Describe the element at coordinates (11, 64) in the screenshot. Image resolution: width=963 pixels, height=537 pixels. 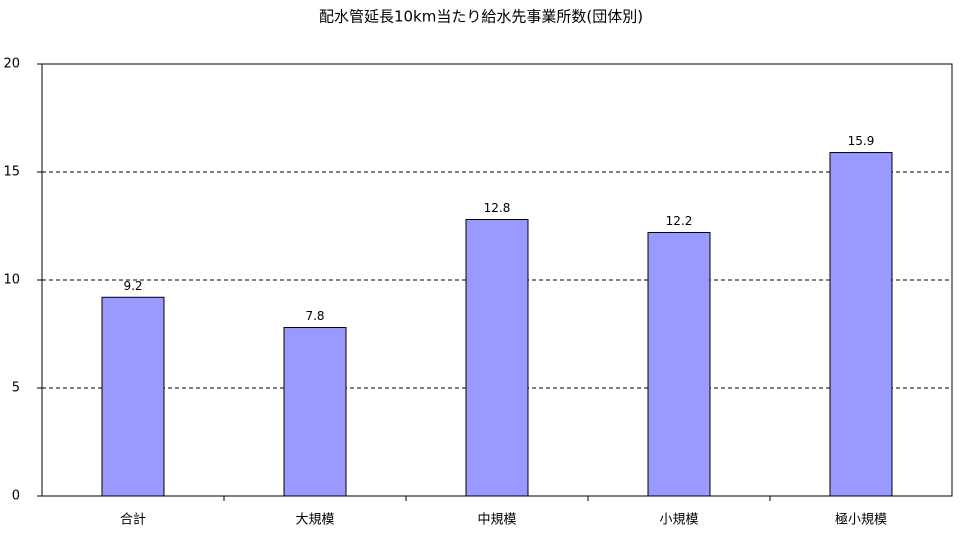
I see `y-tick-label: 20` at that location.